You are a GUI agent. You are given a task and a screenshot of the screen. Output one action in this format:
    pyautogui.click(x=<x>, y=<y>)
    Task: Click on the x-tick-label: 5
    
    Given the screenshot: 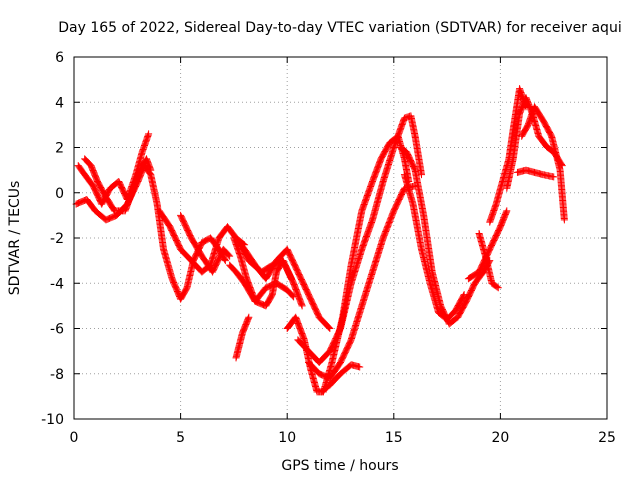 What is the action you would take?
    pyautogui.click(x=180, y=438)
    